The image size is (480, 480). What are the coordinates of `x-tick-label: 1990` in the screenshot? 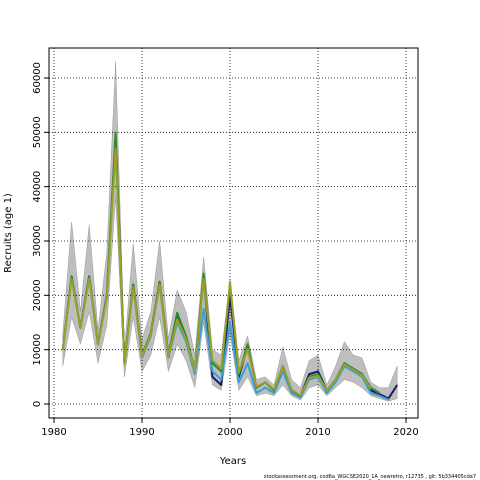 It's located at (141, 432).